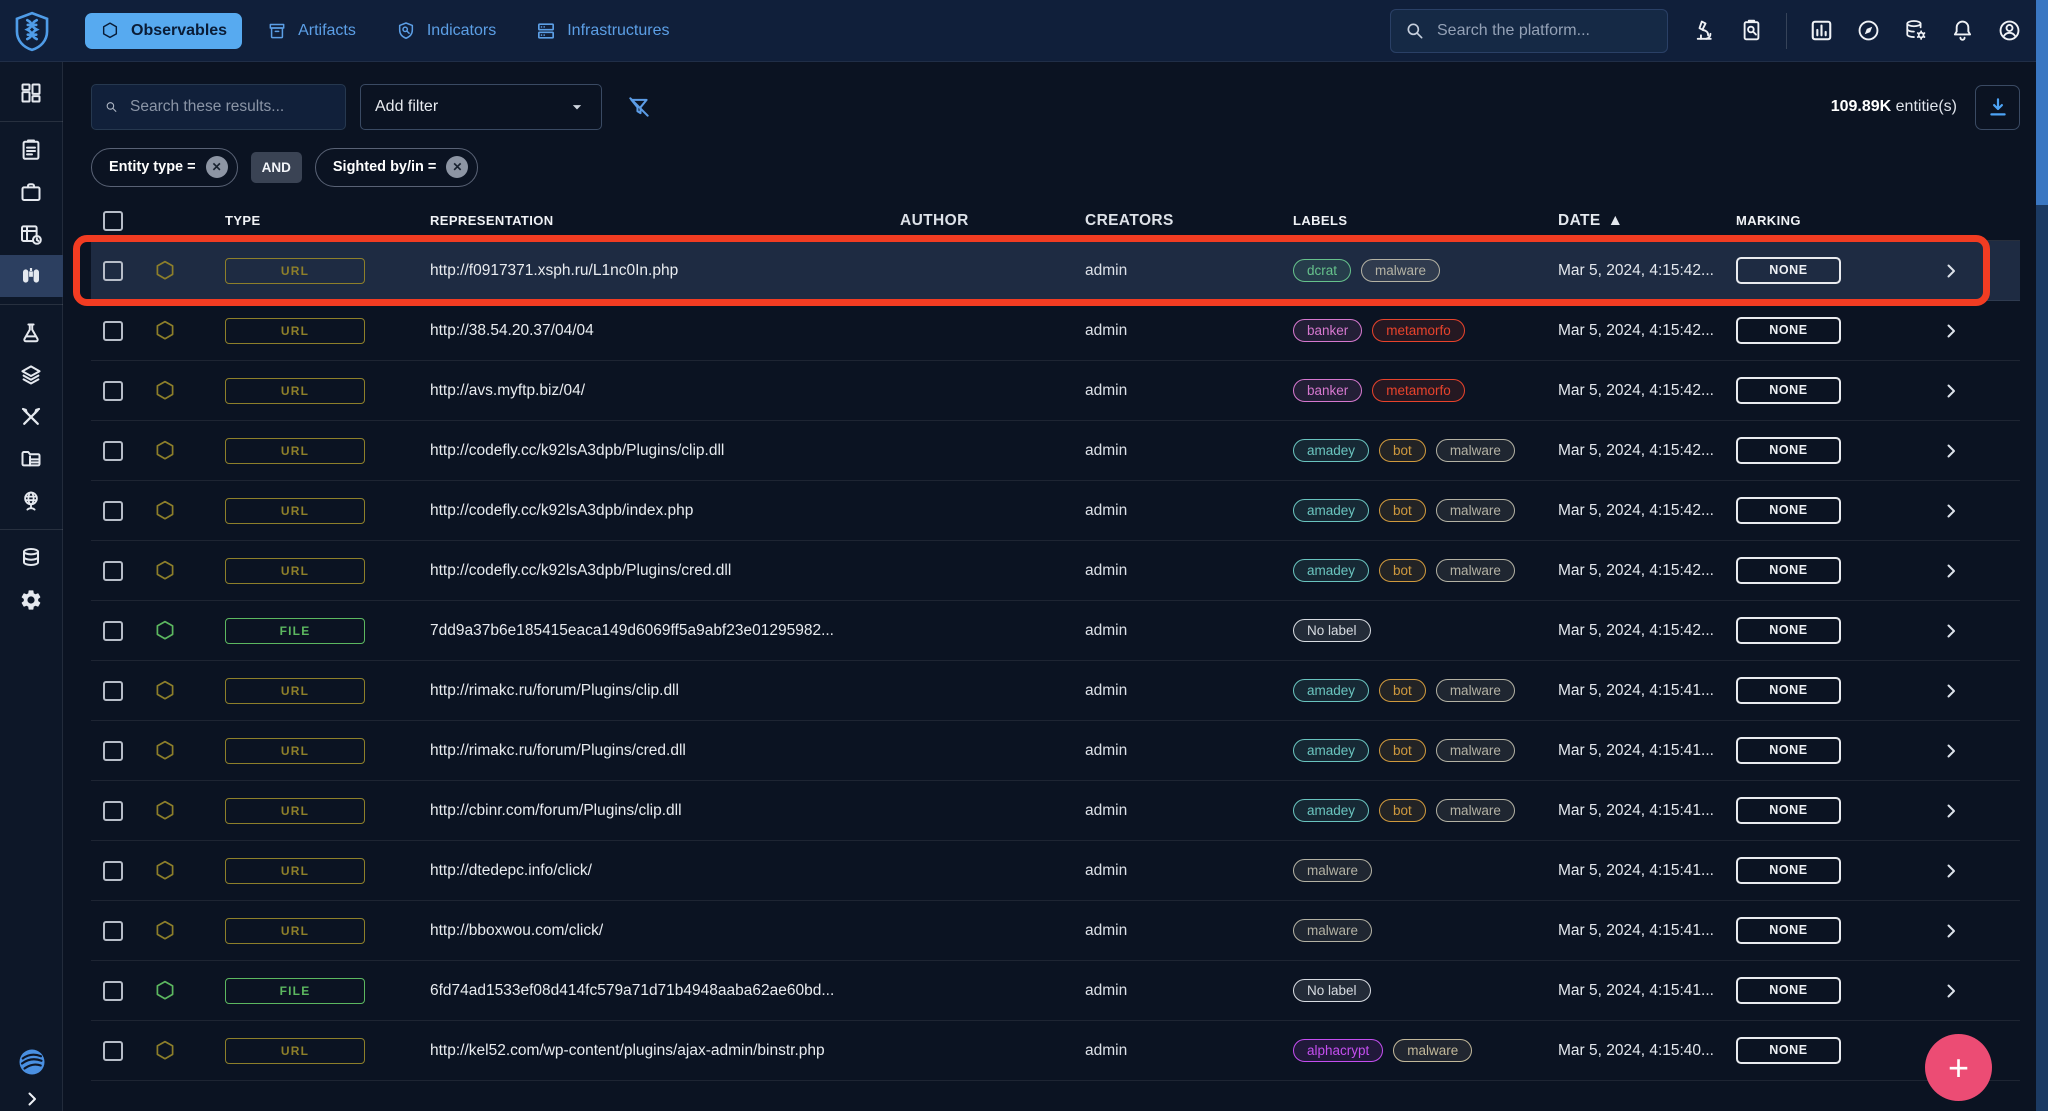  Describe the element at coordinates (492, 220) in the screenshot. I see `header-representation: REPRESENTATION` at that location.